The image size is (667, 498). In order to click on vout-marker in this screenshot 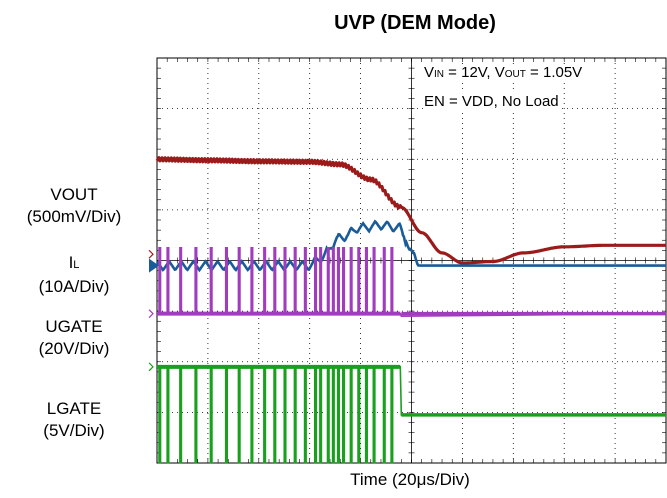, I will do `click(151, 254)`.